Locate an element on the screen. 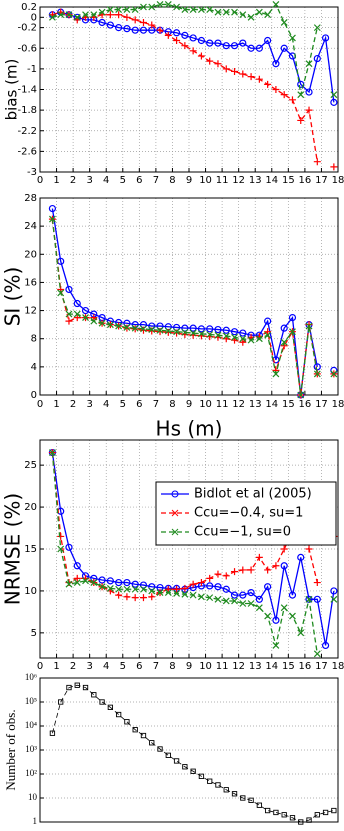 This screenshot has width=344, height=831. y-tick-label: 10⁶ is located at coordinates (31, 677).